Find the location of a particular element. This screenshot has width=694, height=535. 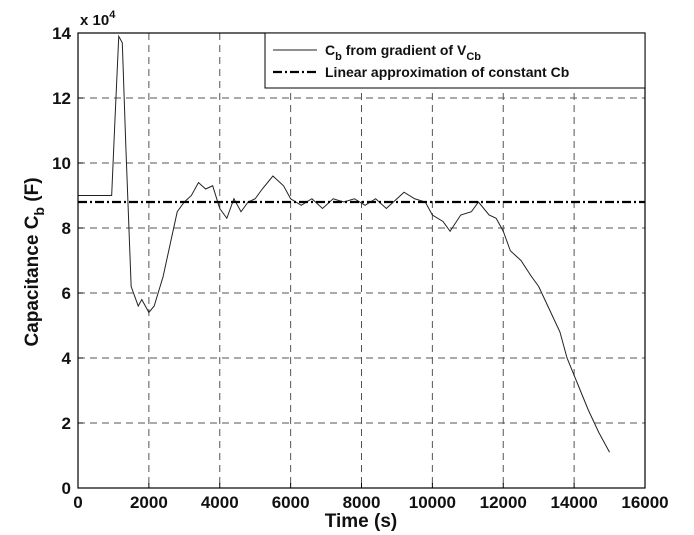

x-tick-label: 0 is located at coordinates (77, 502).